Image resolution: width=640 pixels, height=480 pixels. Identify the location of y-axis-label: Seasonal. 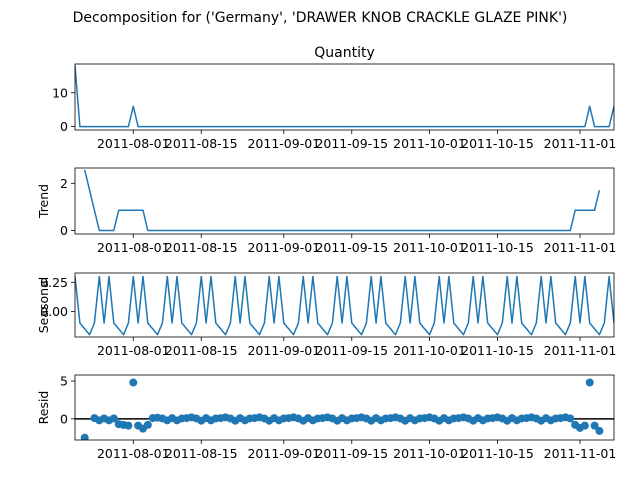
(43, 305).